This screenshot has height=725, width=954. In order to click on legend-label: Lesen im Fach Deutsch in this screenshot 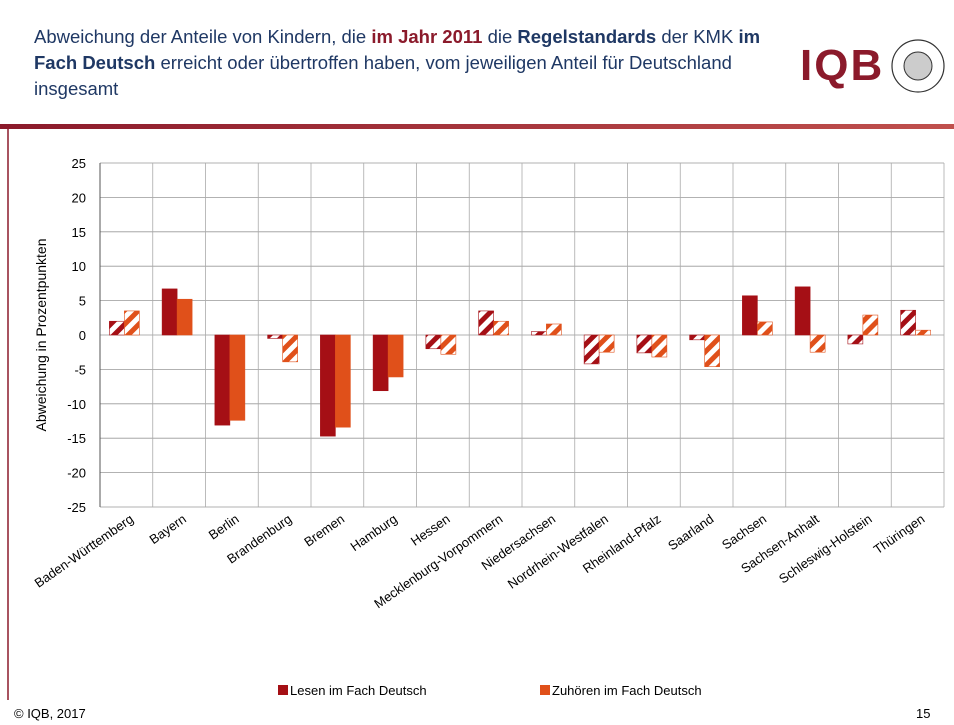, I will do `click(358, 690)`.